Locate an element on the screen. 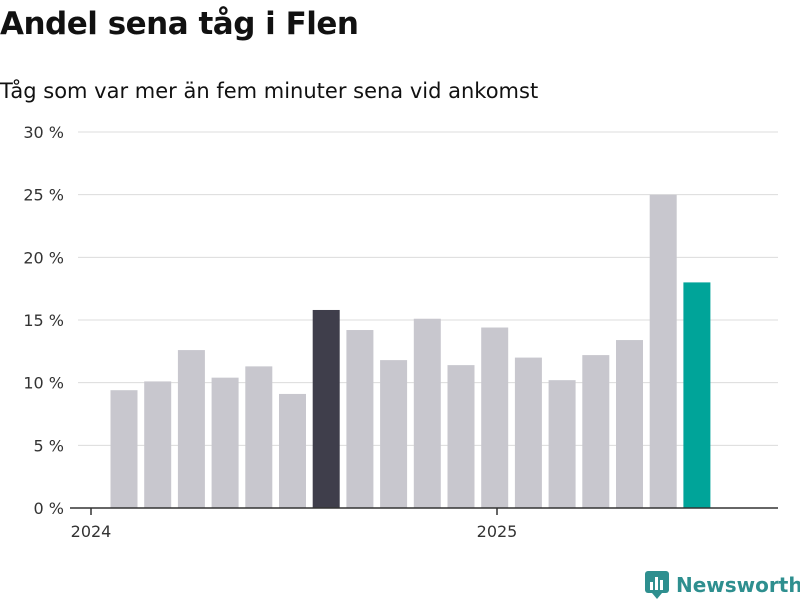 The width and height of the screenshot is (800, 600). y-tick-label: 25 % is located at coordinates (43, 195).